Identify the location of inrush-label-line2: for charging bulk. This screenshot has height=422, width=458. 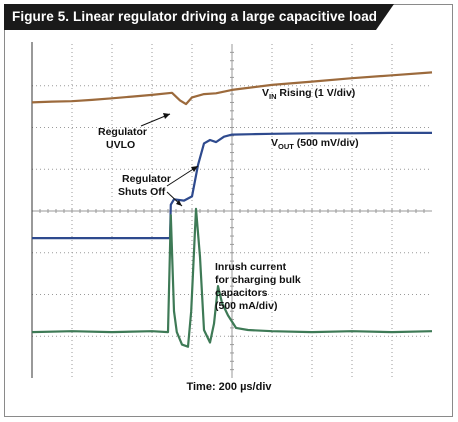
(258, 280).